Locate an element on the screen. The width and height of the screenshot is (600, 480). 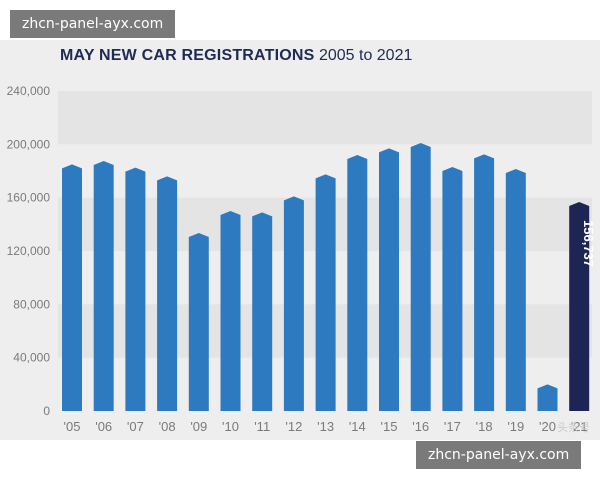
x-tick-label: '08 is located at coordinates (167, 426).